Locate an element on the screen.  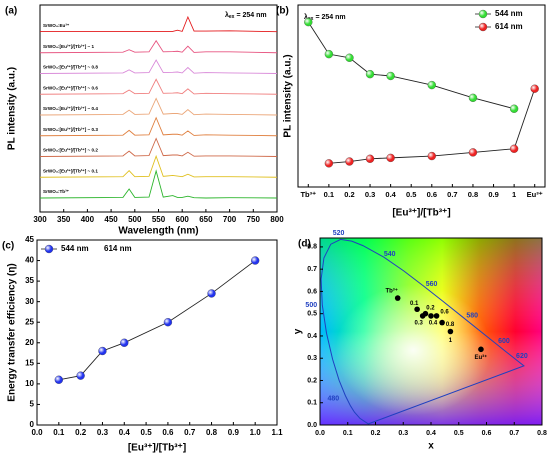
wavelength-label: 620 is located at coordinates (522, 356).